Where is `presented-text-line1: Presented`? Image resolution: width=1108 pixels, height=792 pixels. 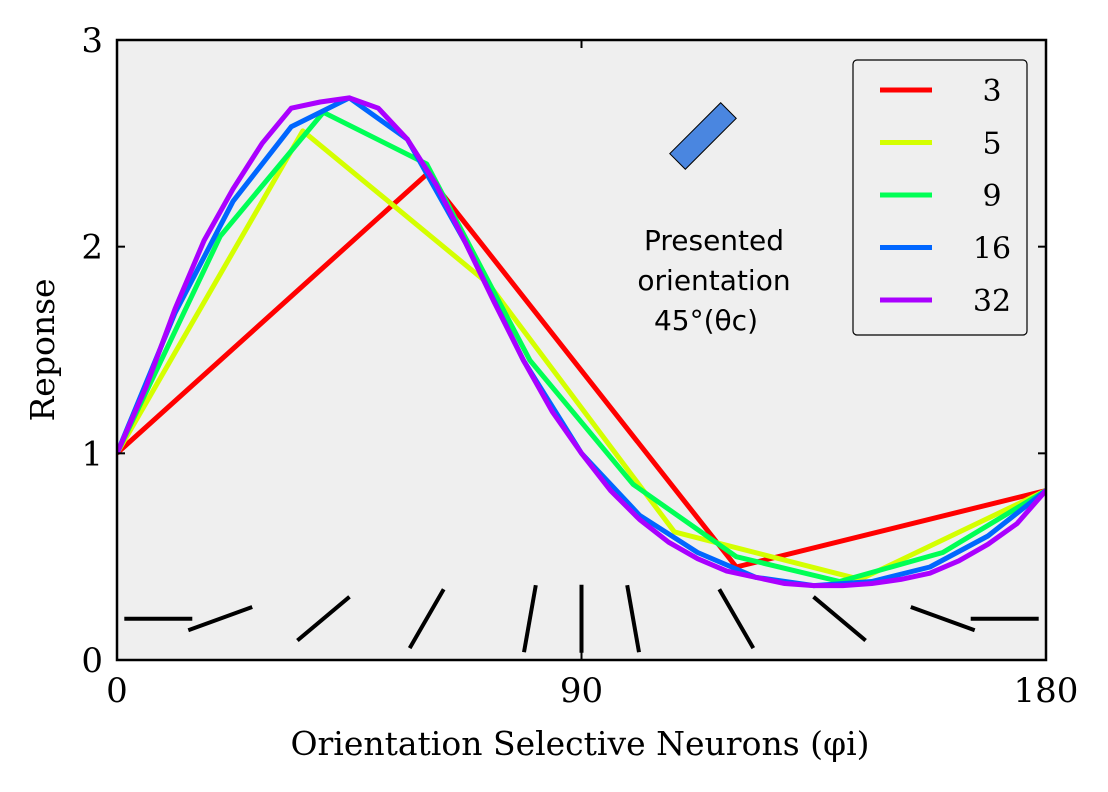 presented-text-line1: Presented is located at coordinates (714, 240).